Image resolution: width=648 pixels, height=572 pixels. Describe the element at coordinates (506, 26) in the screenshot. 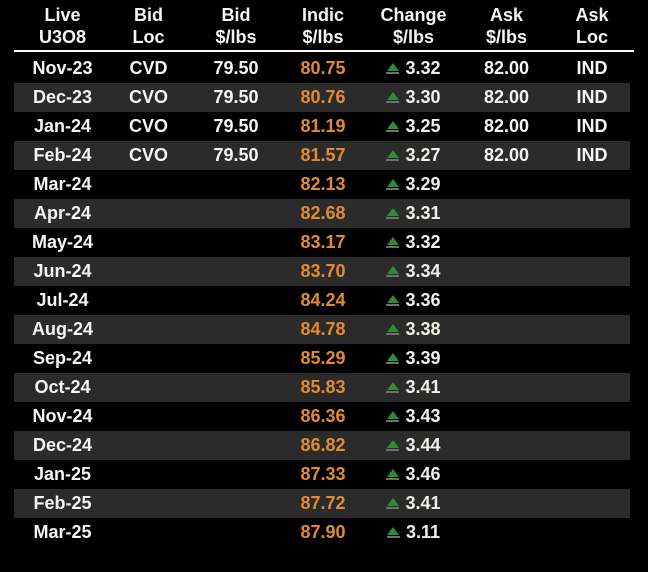

I see `column-header-ask-price: Ask $/lbs` at that location.